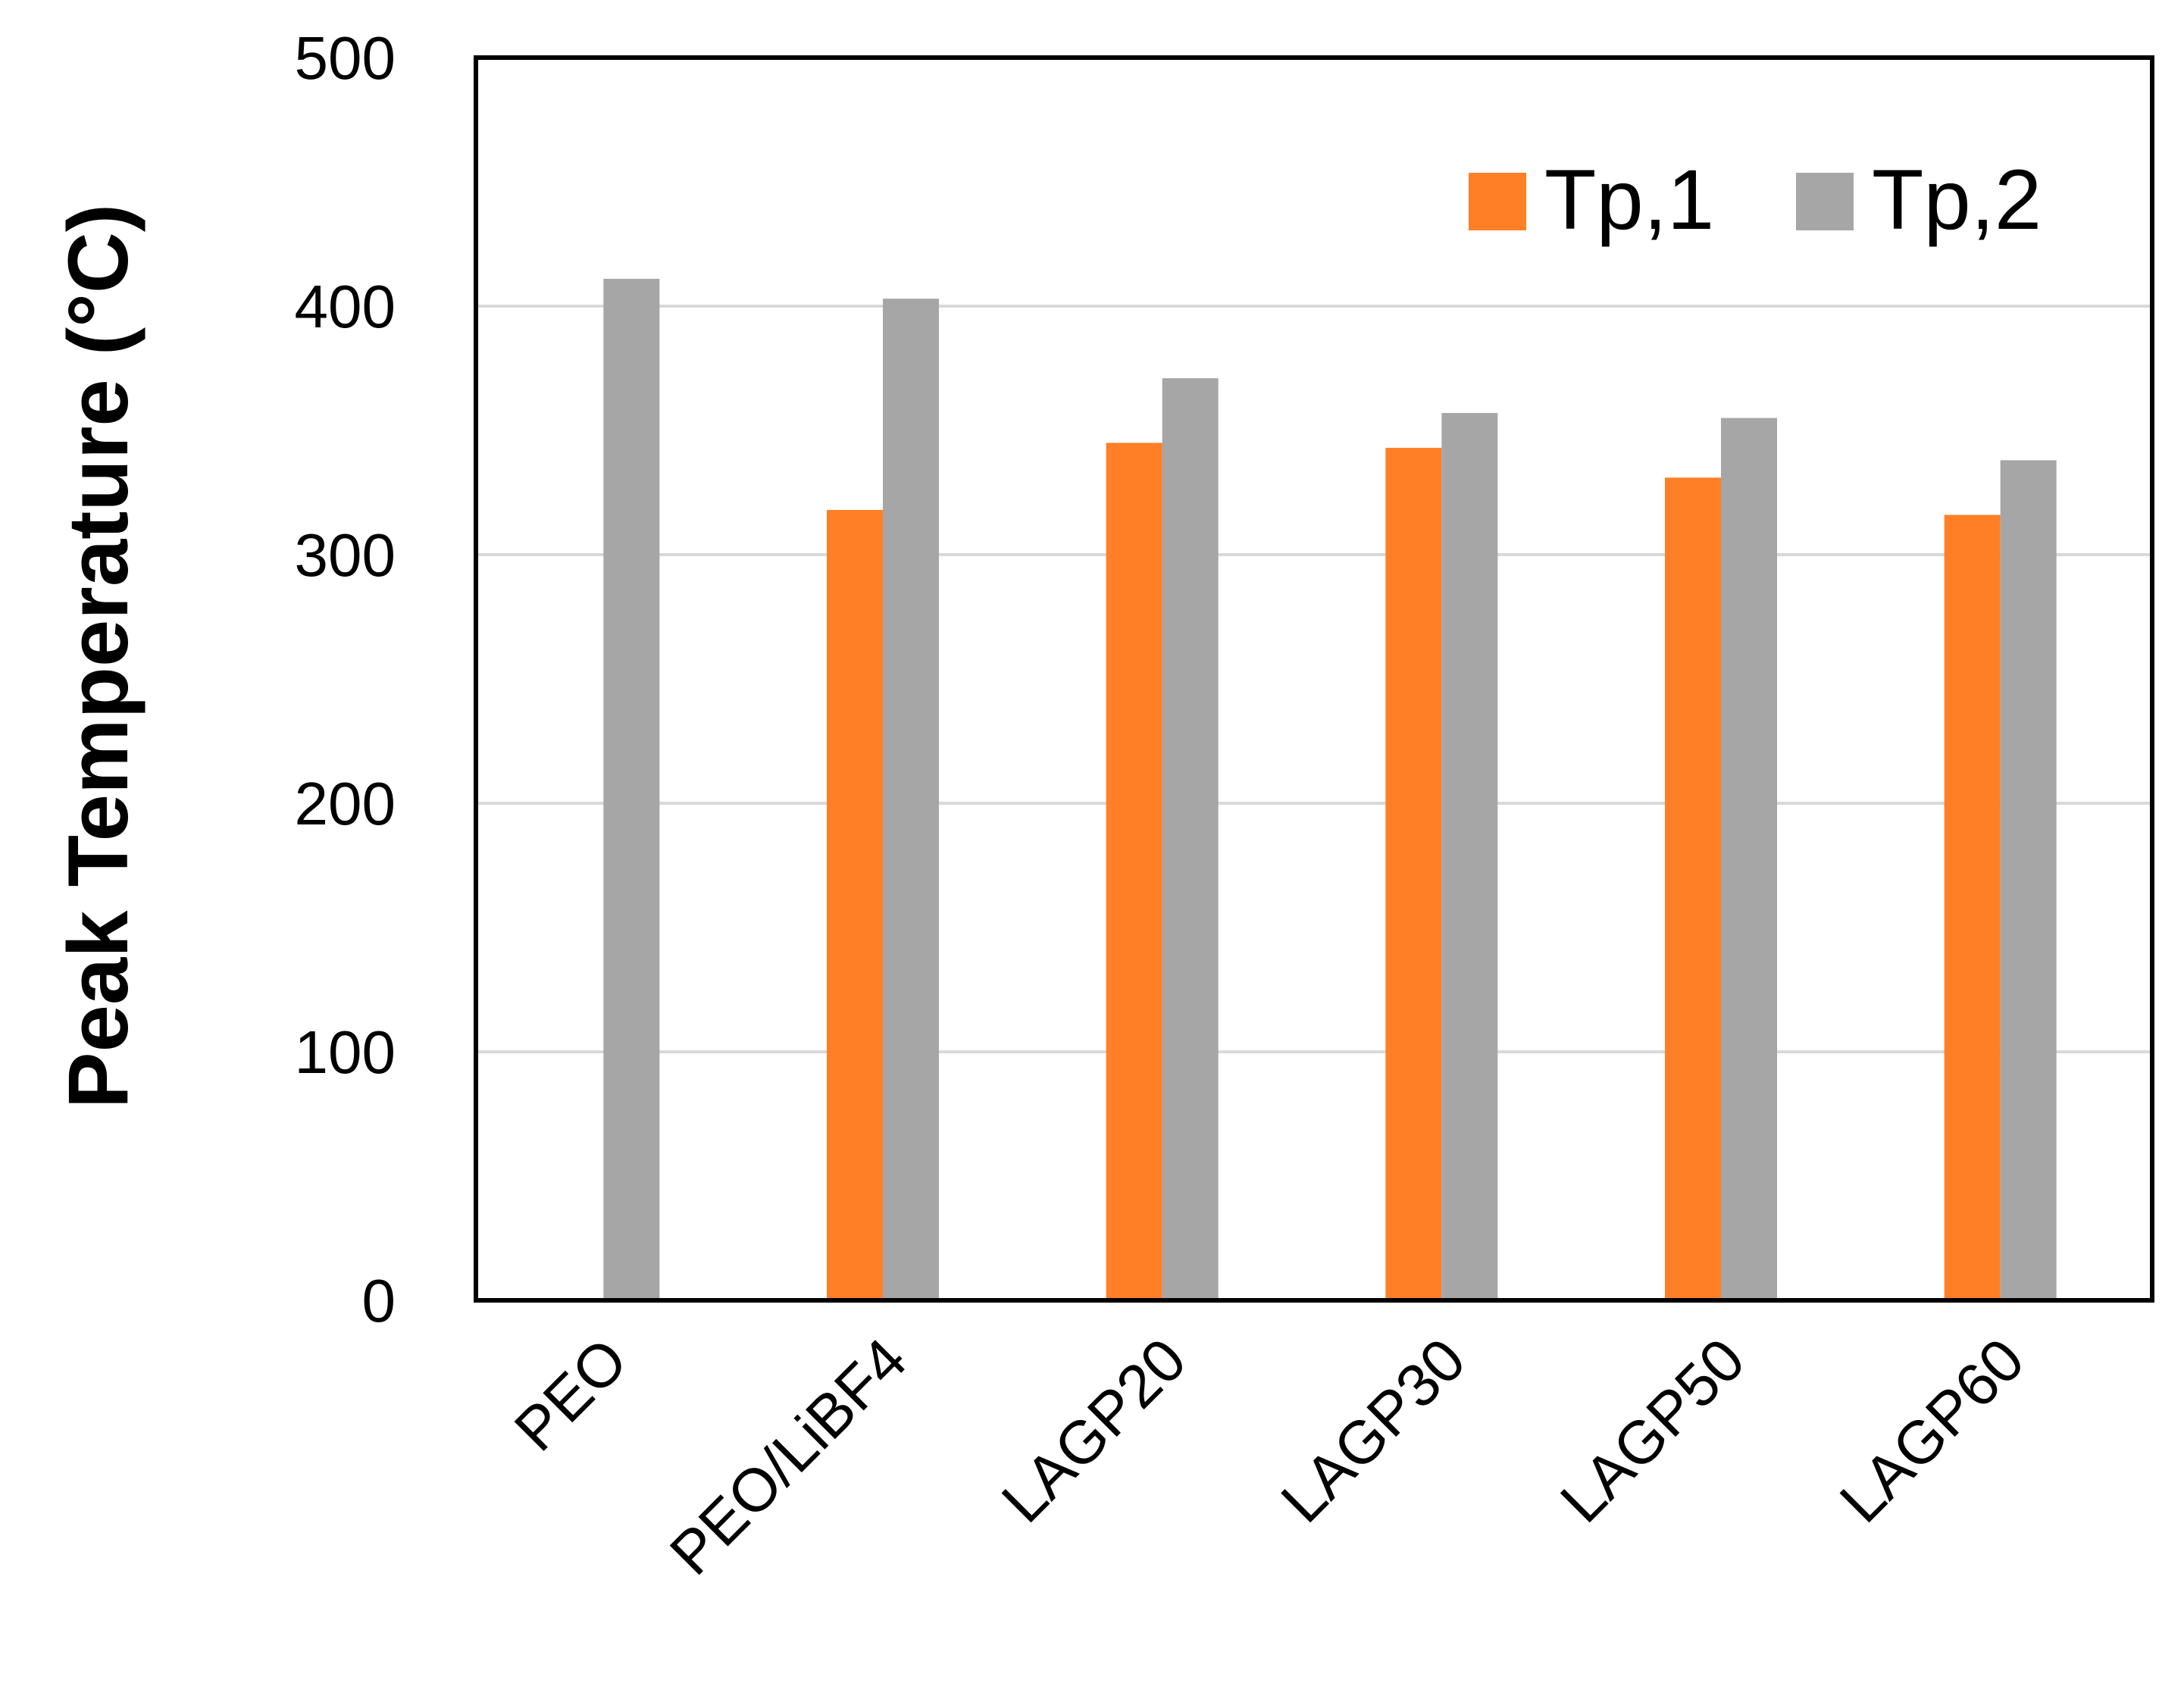  Describe the element at coordinates (2028, 880) in the screenshot. I see `bar-tp2-lagp60` at that location.